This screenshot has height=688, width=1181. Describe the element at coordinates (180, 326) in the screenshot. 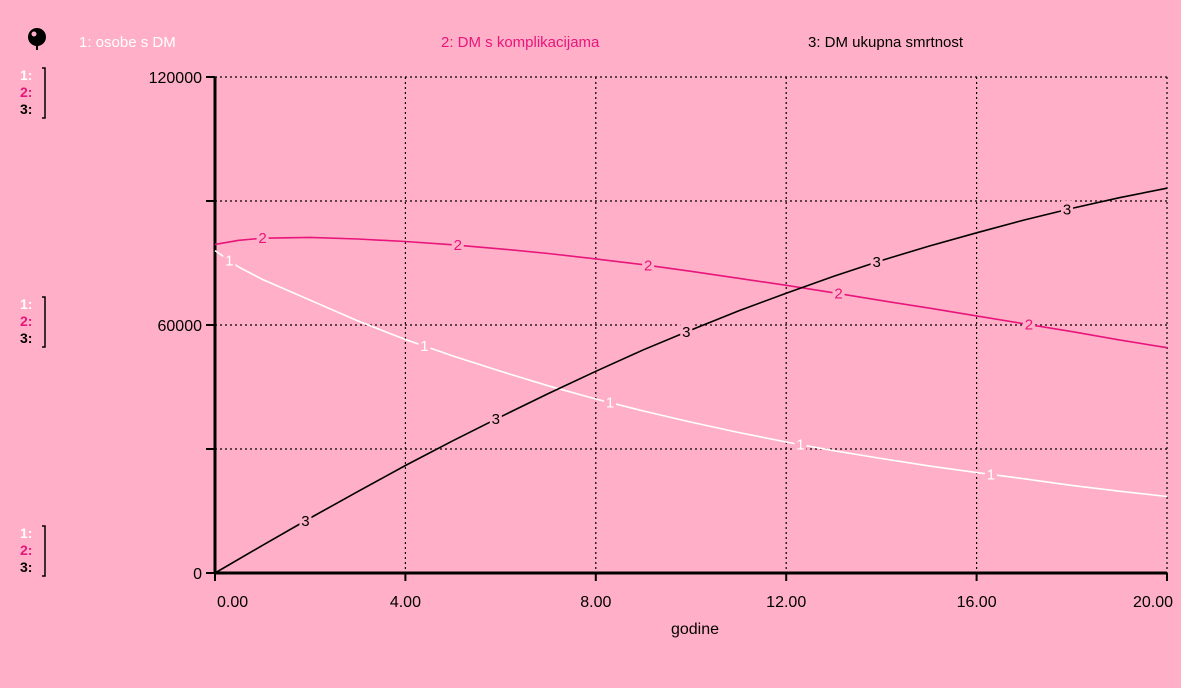

I see `y-tick-label: 60000` at that location.